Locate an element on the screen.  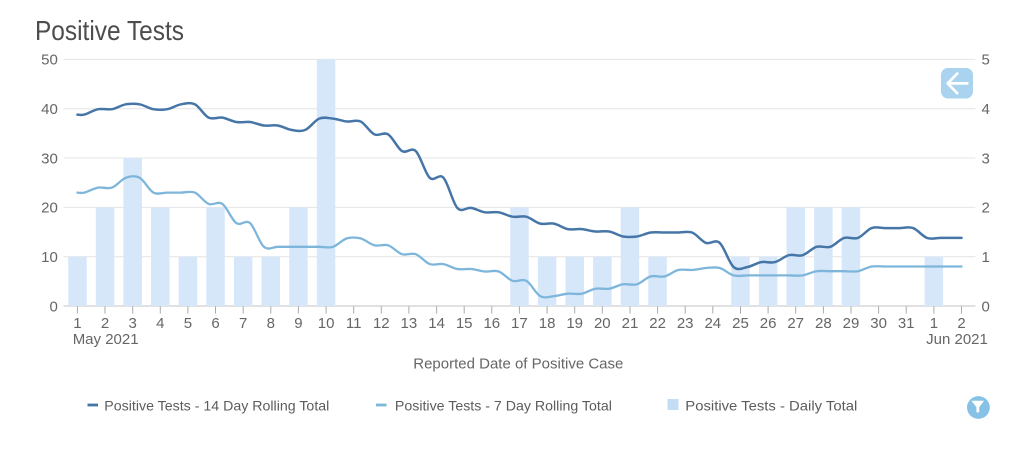
svg-text: Jun 2021 is located at coordinates (957, 339).